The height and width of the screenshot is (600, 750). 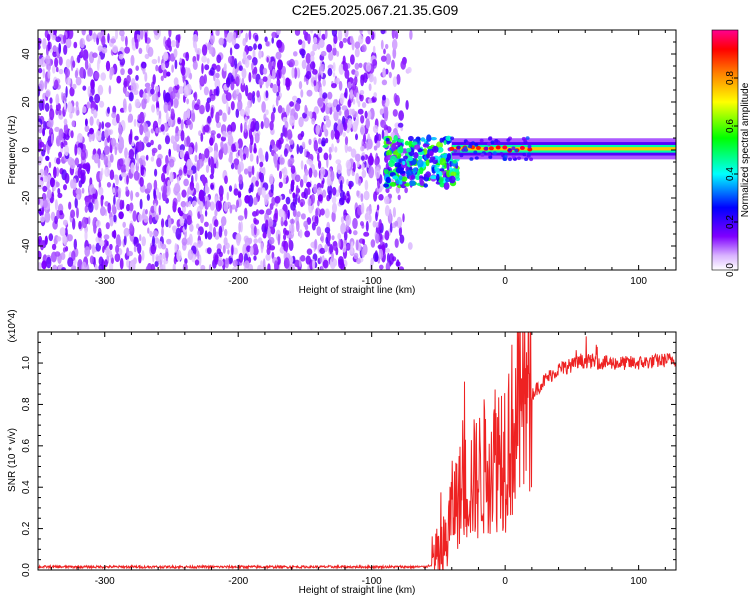 What do you see at coordinates (26, 363) in the screenshot?
I see `snr-y-tick-label: 1.0` at bounding box center [26, 363].